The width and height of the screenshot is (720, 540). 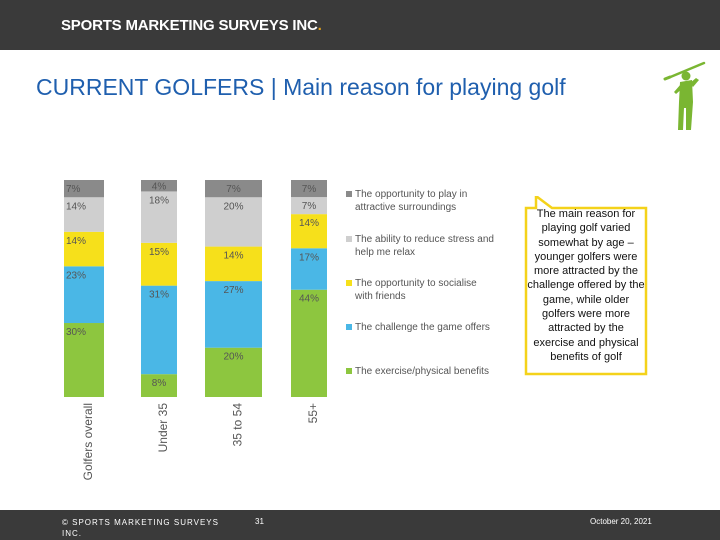 What do you see at coordinates (233, 290) in the screenshot?
I see `data-label: 27%` at bounding box center [233, 290].